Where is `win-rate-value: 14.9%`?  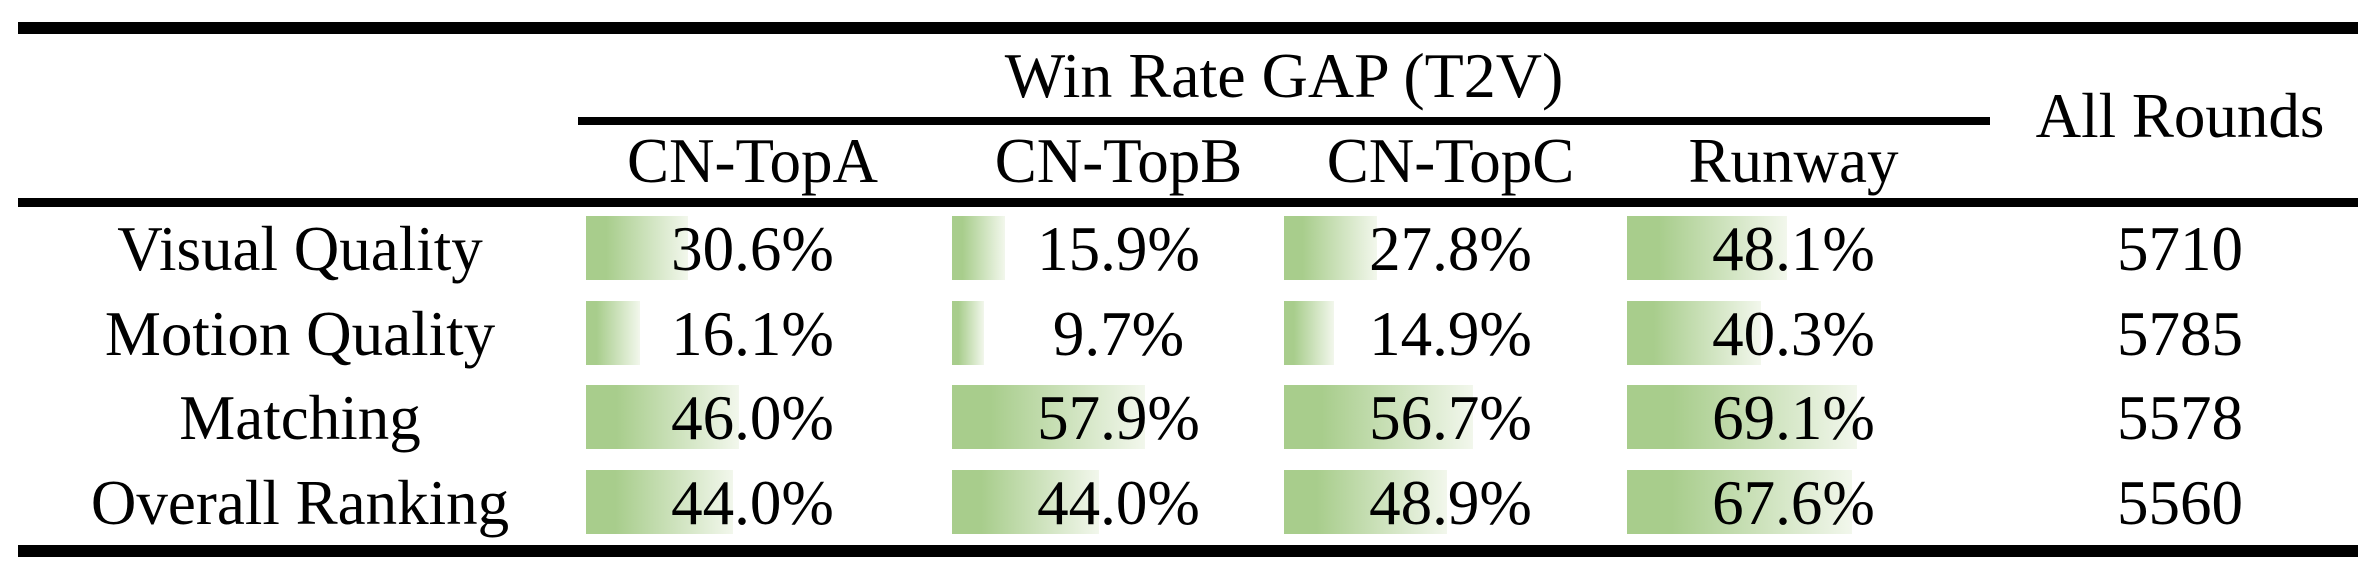 win-rate-value: 14.9% is located at coordinates (1450, 333).